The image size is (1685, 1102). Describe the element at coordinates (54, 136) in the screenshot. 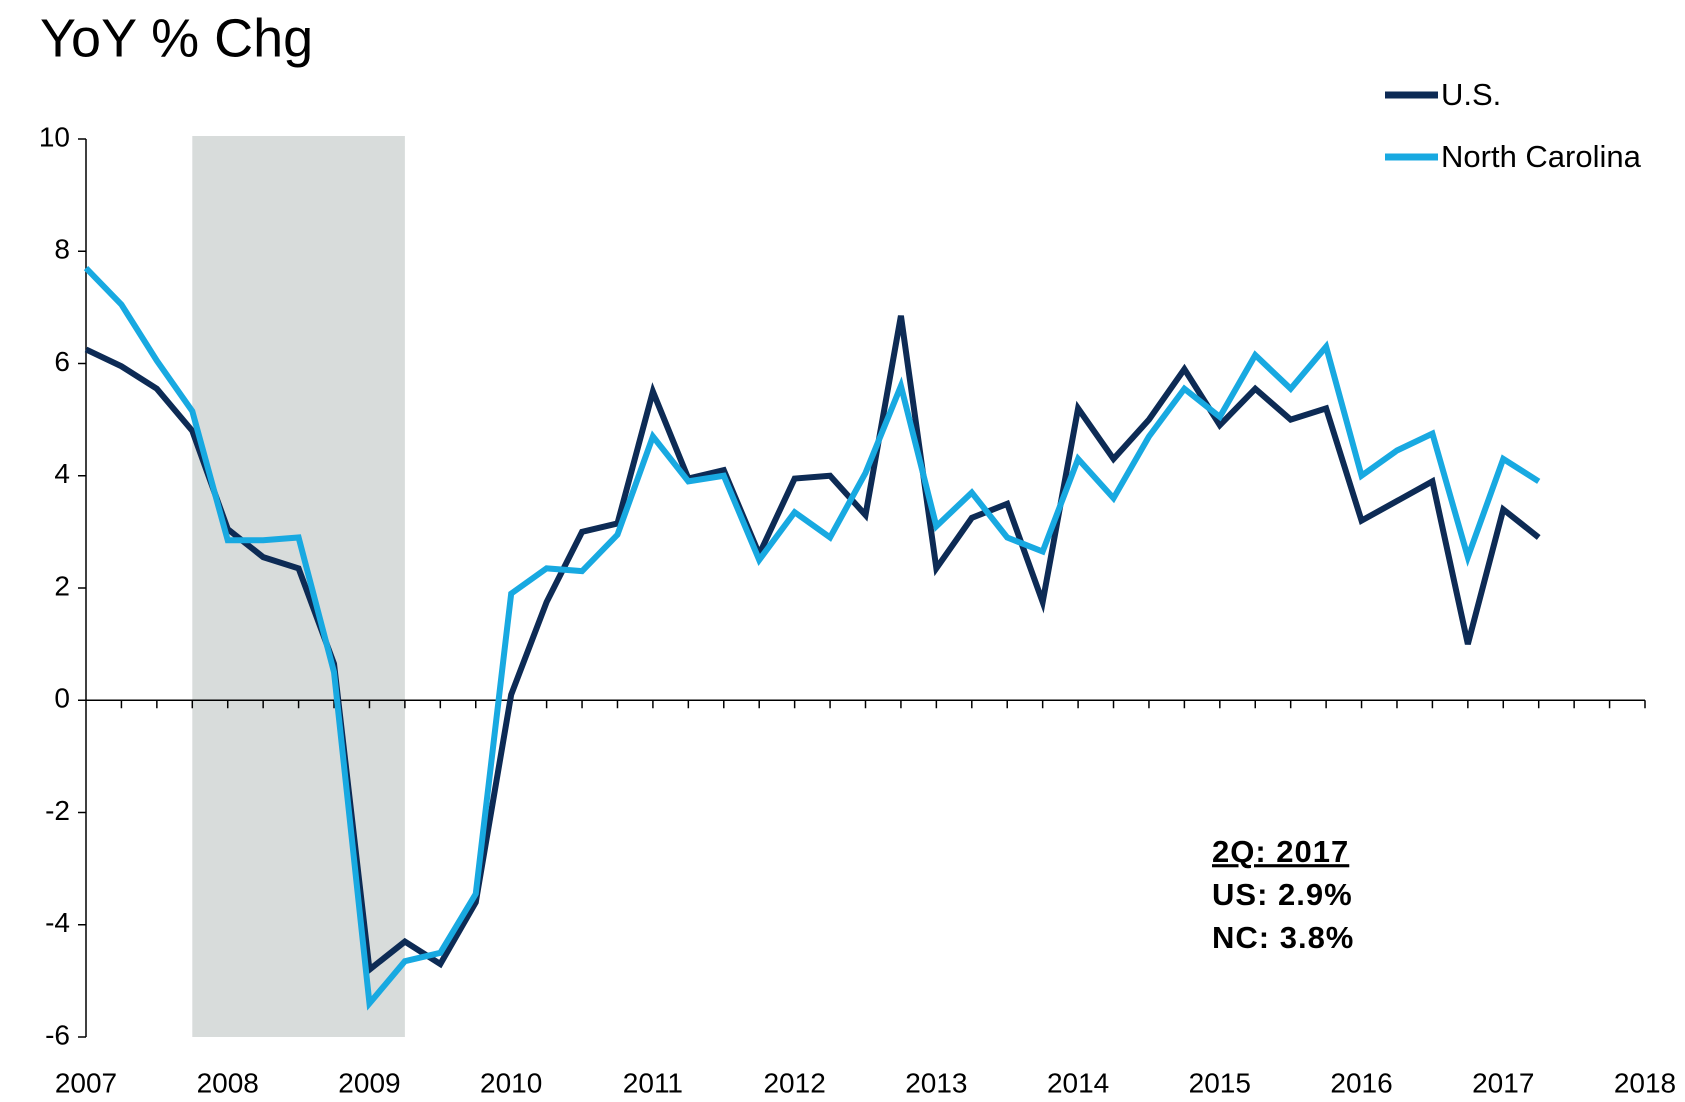

I see `y-tick-label: 10` at that location.